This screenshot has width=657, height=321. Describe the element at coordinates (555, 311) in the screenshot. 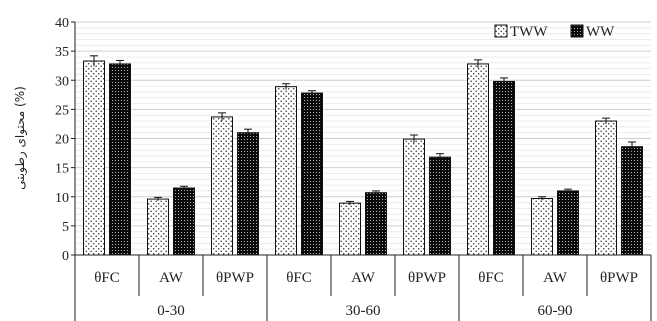

I see `x-group-label: 60-90` at that location.